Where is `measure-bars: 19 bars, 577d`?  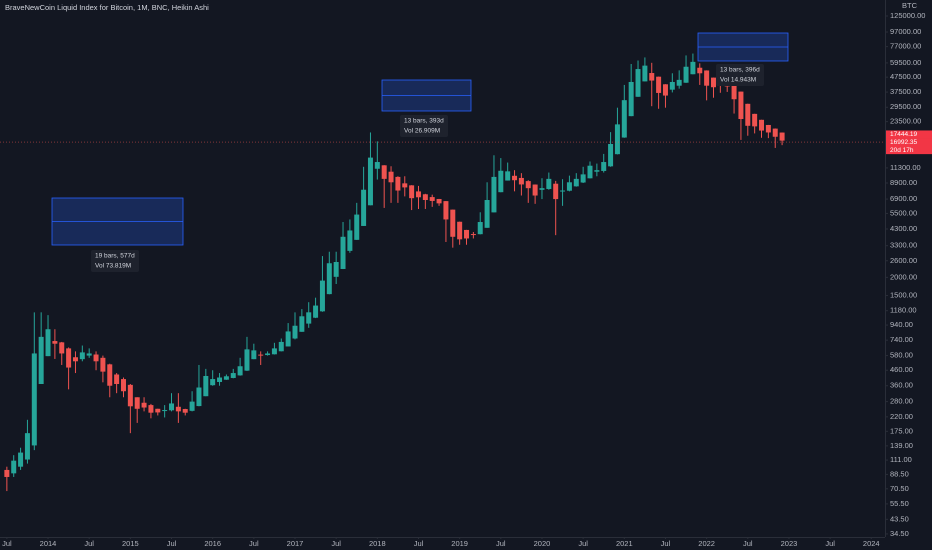
measure-bars: 19 bars, 577d is located at coordinates (115, 256).